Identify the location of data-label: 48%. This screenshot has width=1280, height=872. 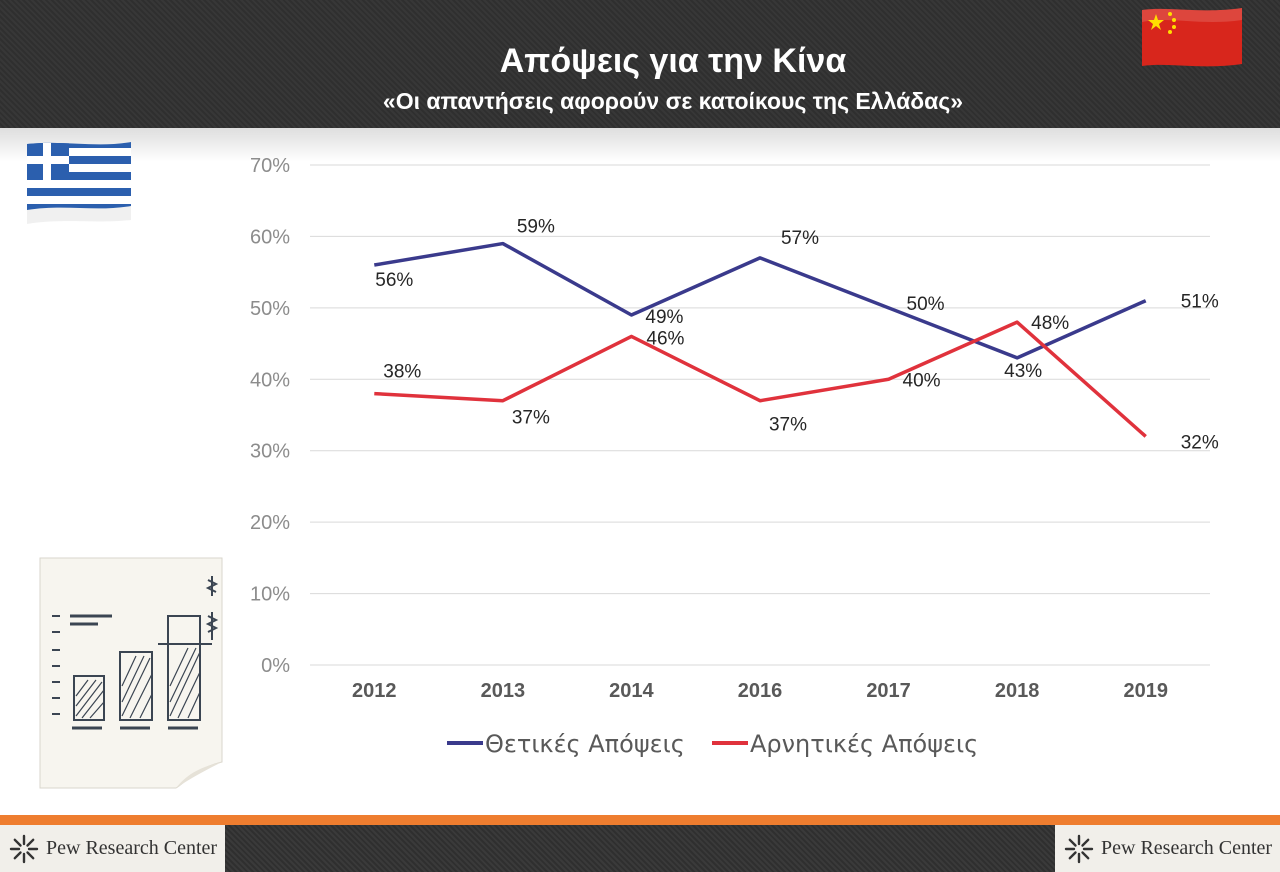
(1050, 323).